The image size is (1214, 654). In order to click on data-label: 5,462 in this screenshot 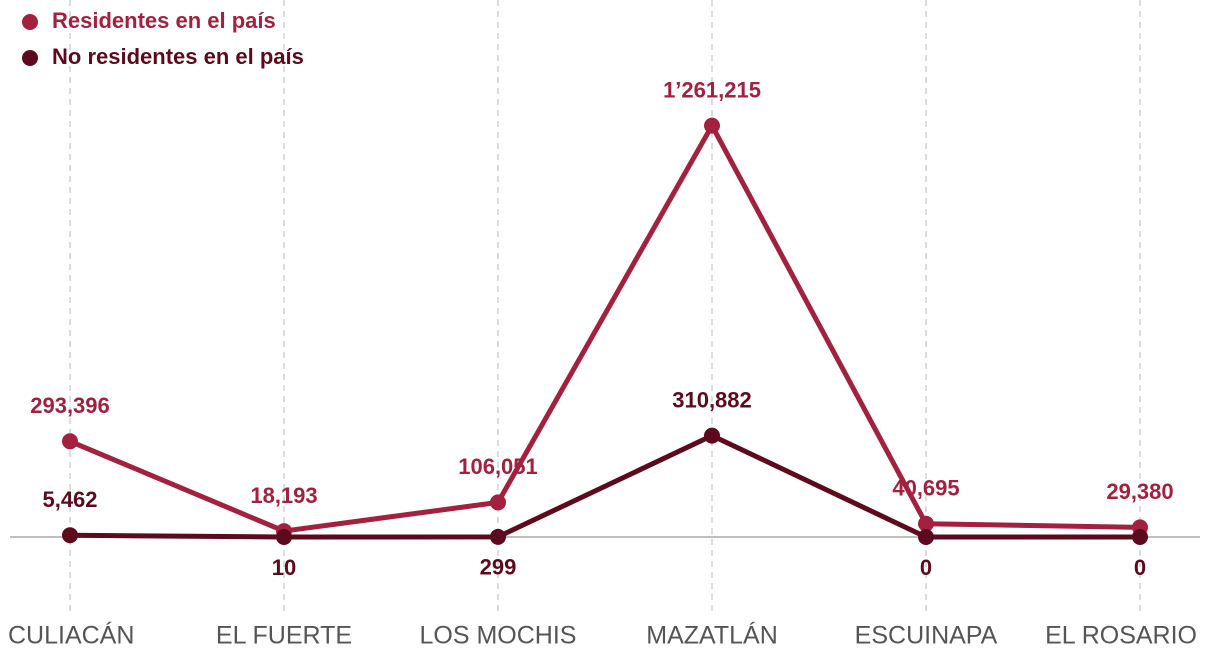, I will do `click(69, 499)`.